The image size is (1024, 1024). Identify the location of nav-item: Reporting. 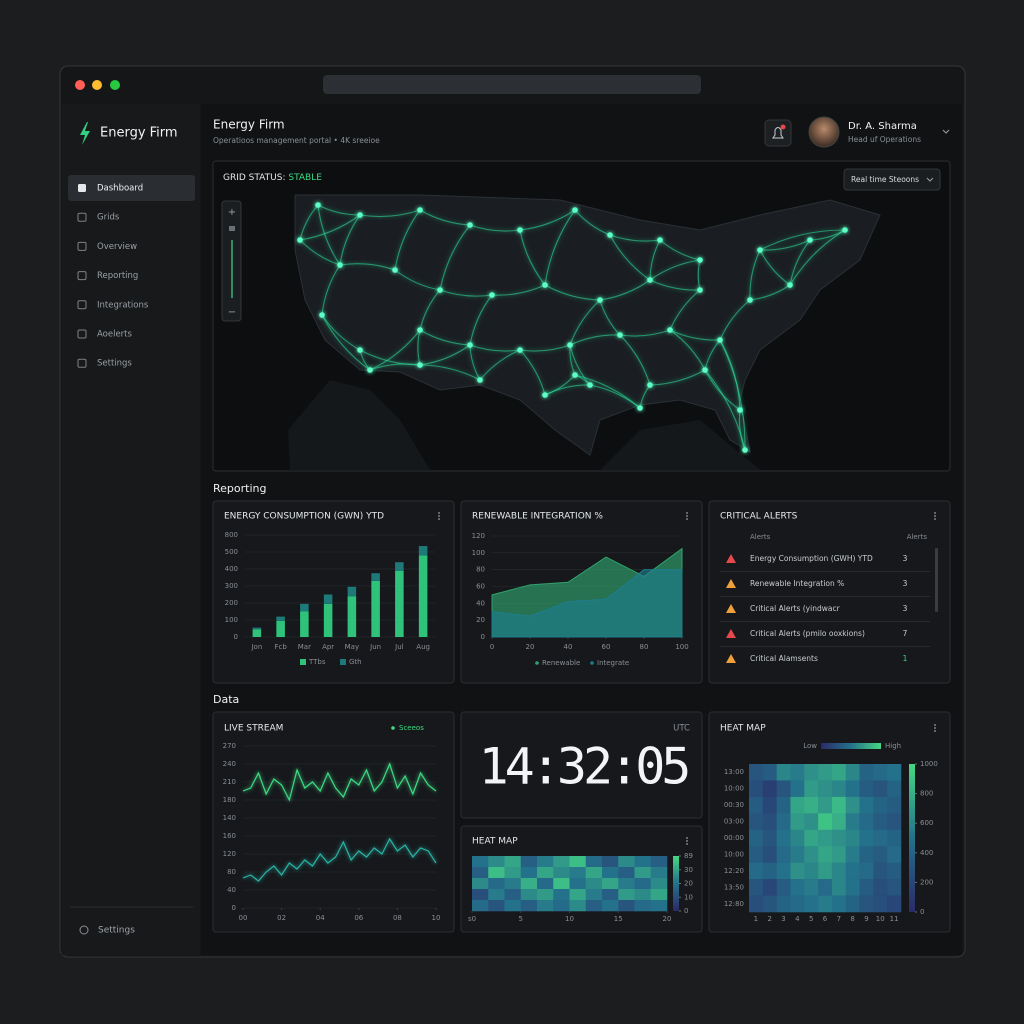
(117, 276).